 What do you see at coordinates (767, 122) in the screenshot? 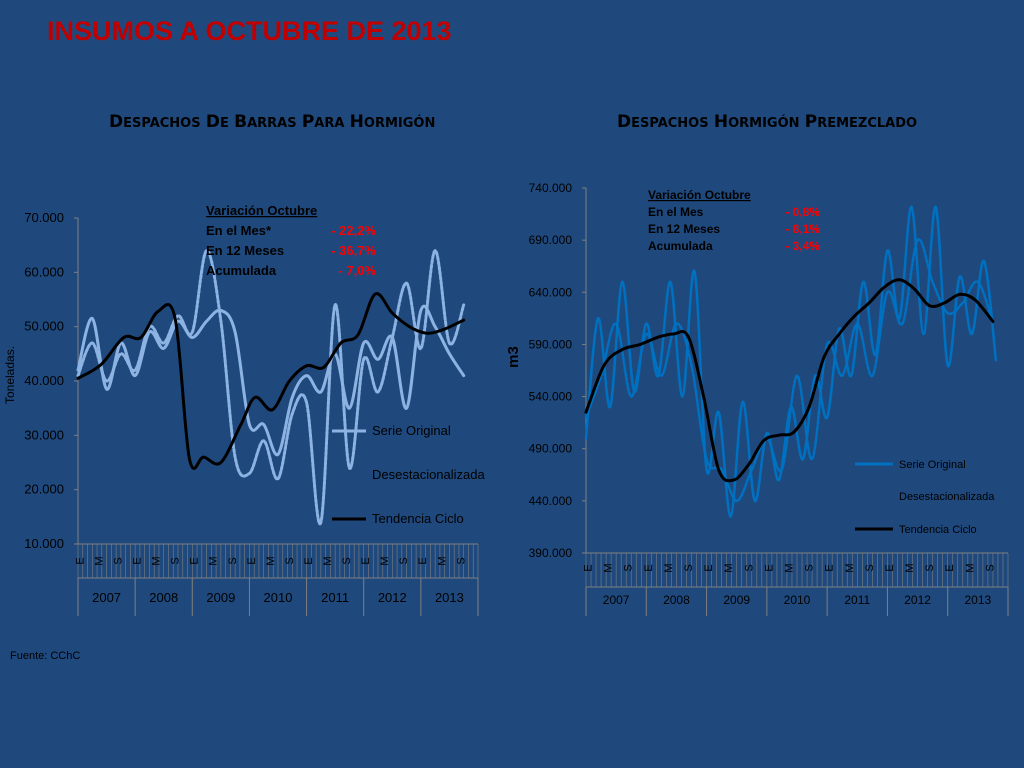
I see `right-chart-title: DESPACHOS HORMIGÓN PREMEZCLADO` at bounding box center [767, 122].